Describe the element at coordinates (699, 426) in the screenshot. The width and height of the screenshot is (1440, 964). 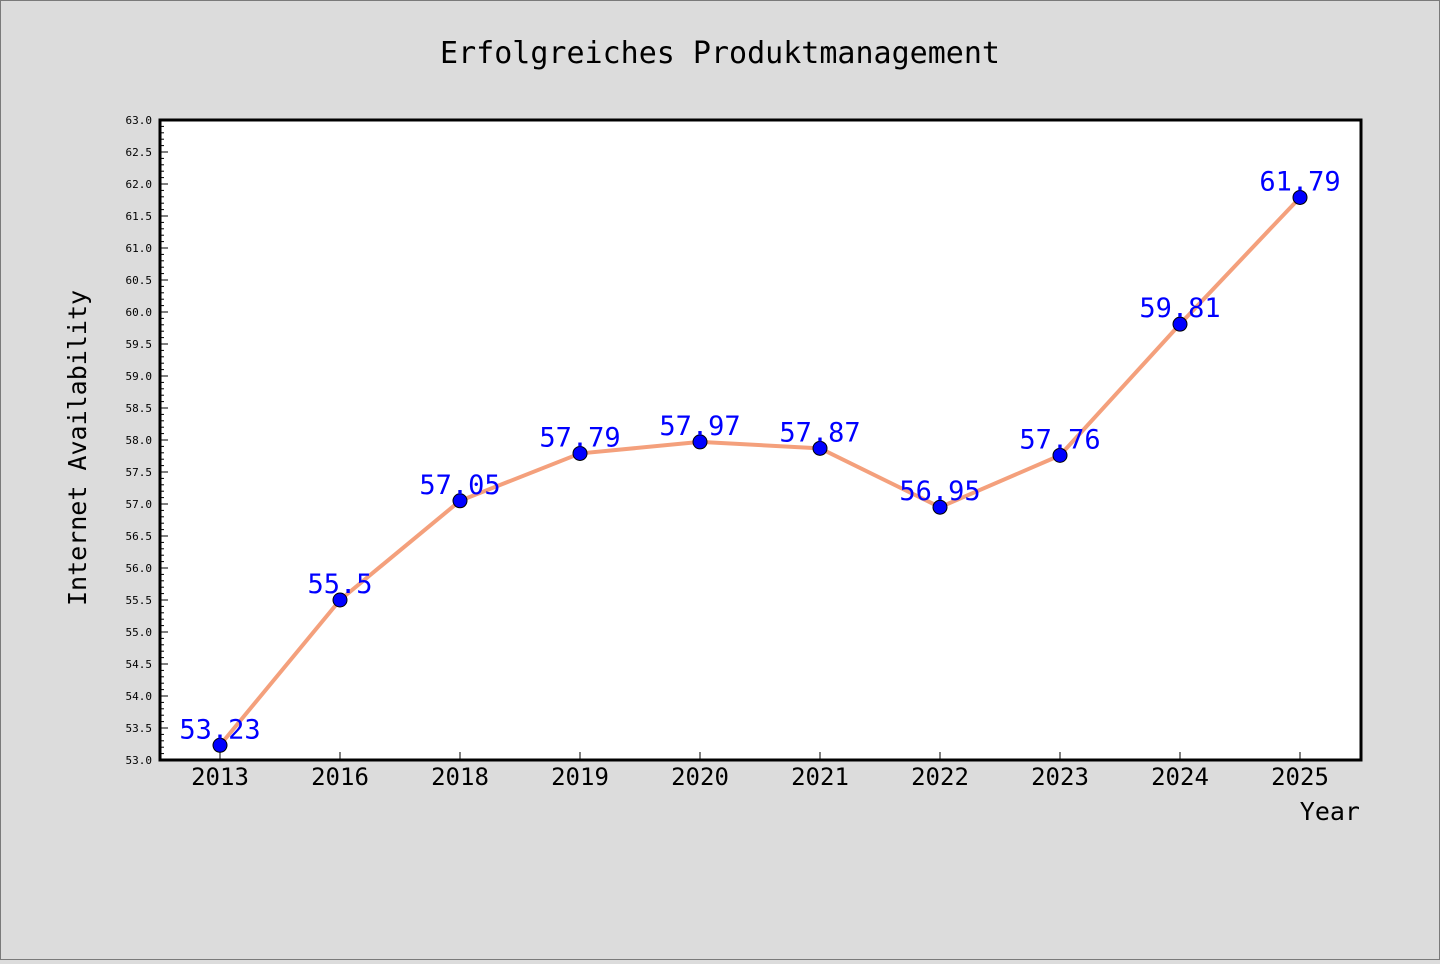
I see `data-label: 57.97` at that location.